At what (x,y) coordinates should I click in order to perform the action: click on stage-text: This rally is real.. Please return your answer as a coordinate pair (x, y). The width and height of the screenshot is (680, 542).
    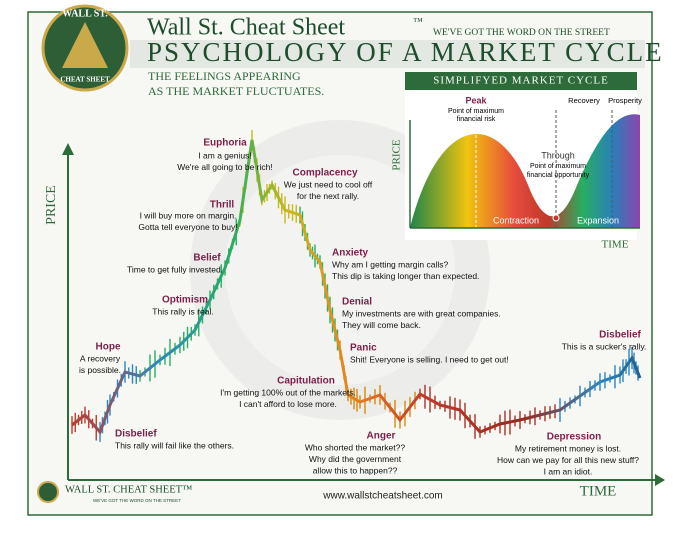
    Looking at the image, I should click on (182, 311).